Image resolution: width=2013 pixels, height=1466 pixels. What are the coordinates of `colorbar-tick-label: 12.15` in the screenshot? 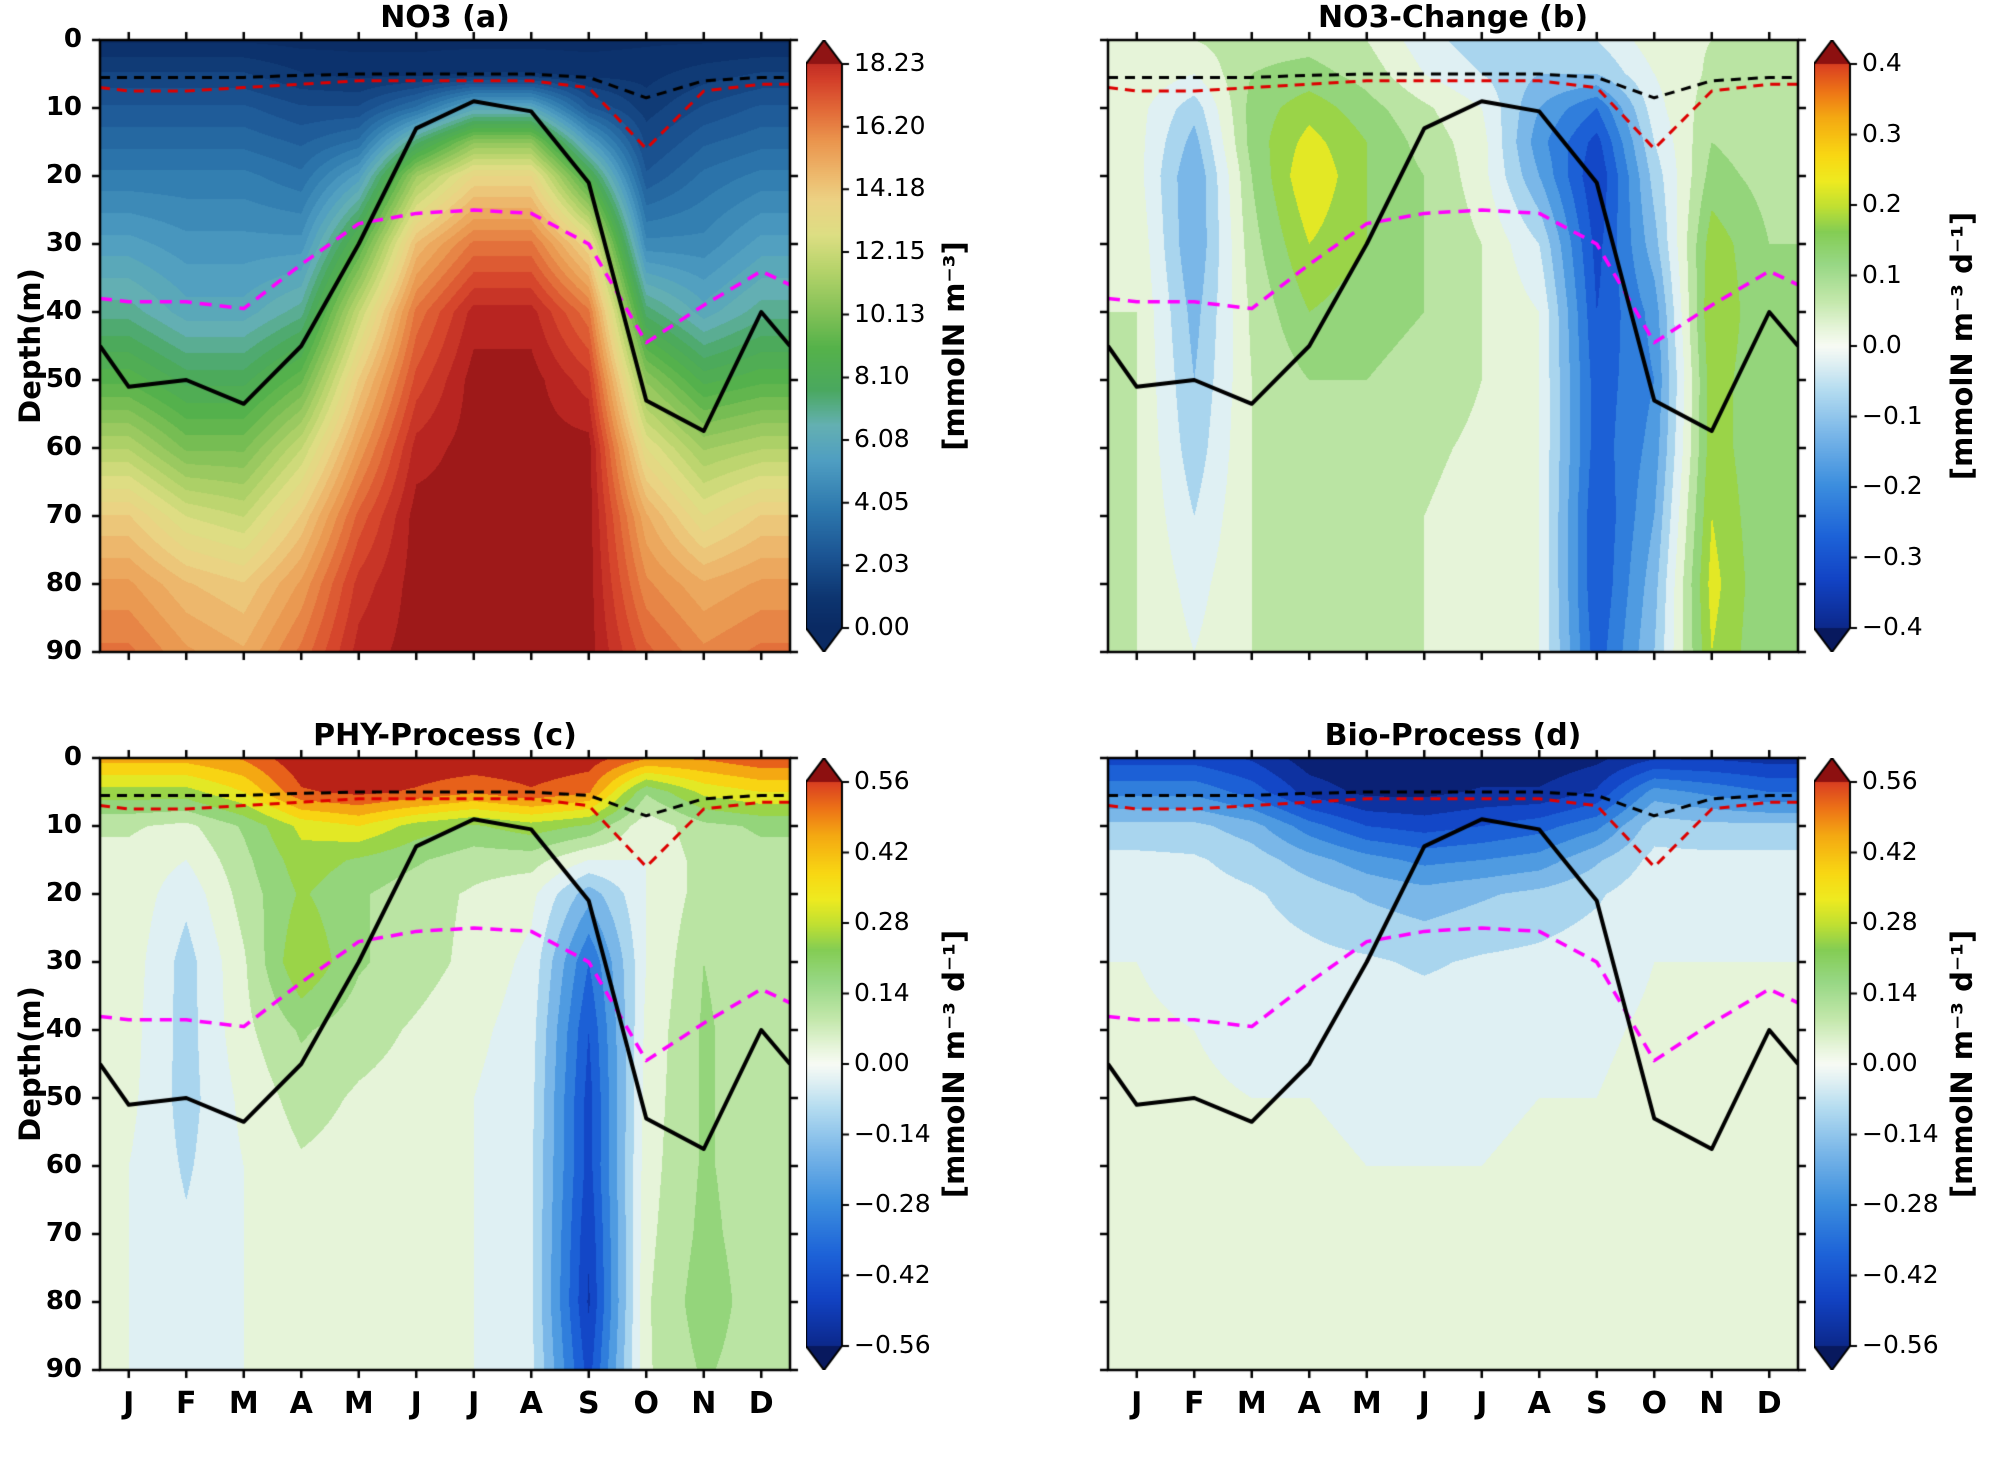 It's located at (890, 251).